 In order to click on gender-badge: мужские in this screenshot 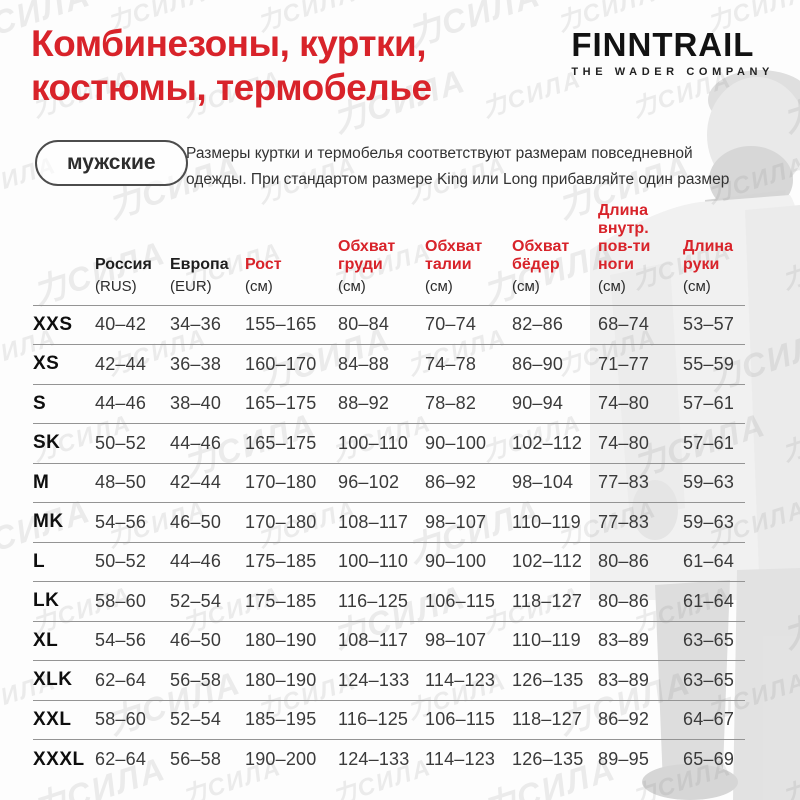, I will do `click(111, 163)`.